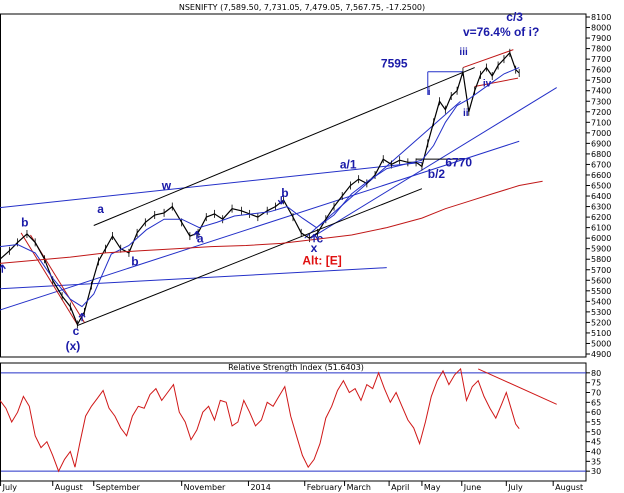 The image size is (624, 493). Describe the element at coordinates (596, 432) in the screenshot. I see `rsi-tick-label: 50` at that location.